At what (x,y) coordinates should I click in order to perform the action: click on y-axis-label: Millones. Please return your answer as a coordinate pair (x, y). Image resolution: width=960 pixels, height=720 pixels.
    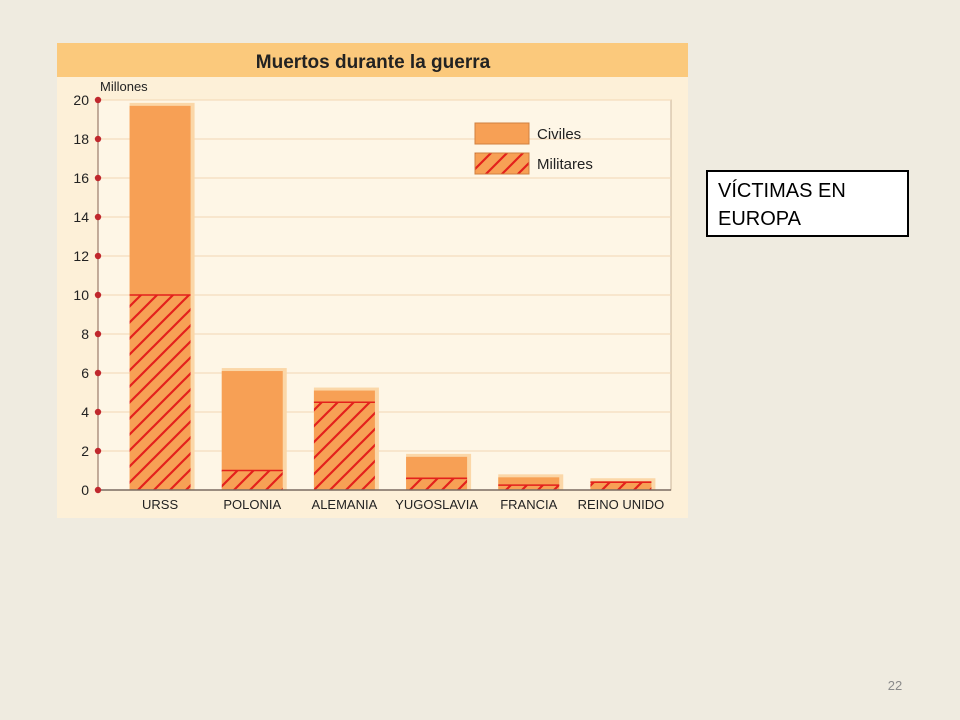
    Looking at the image, I should click on (124, 86).